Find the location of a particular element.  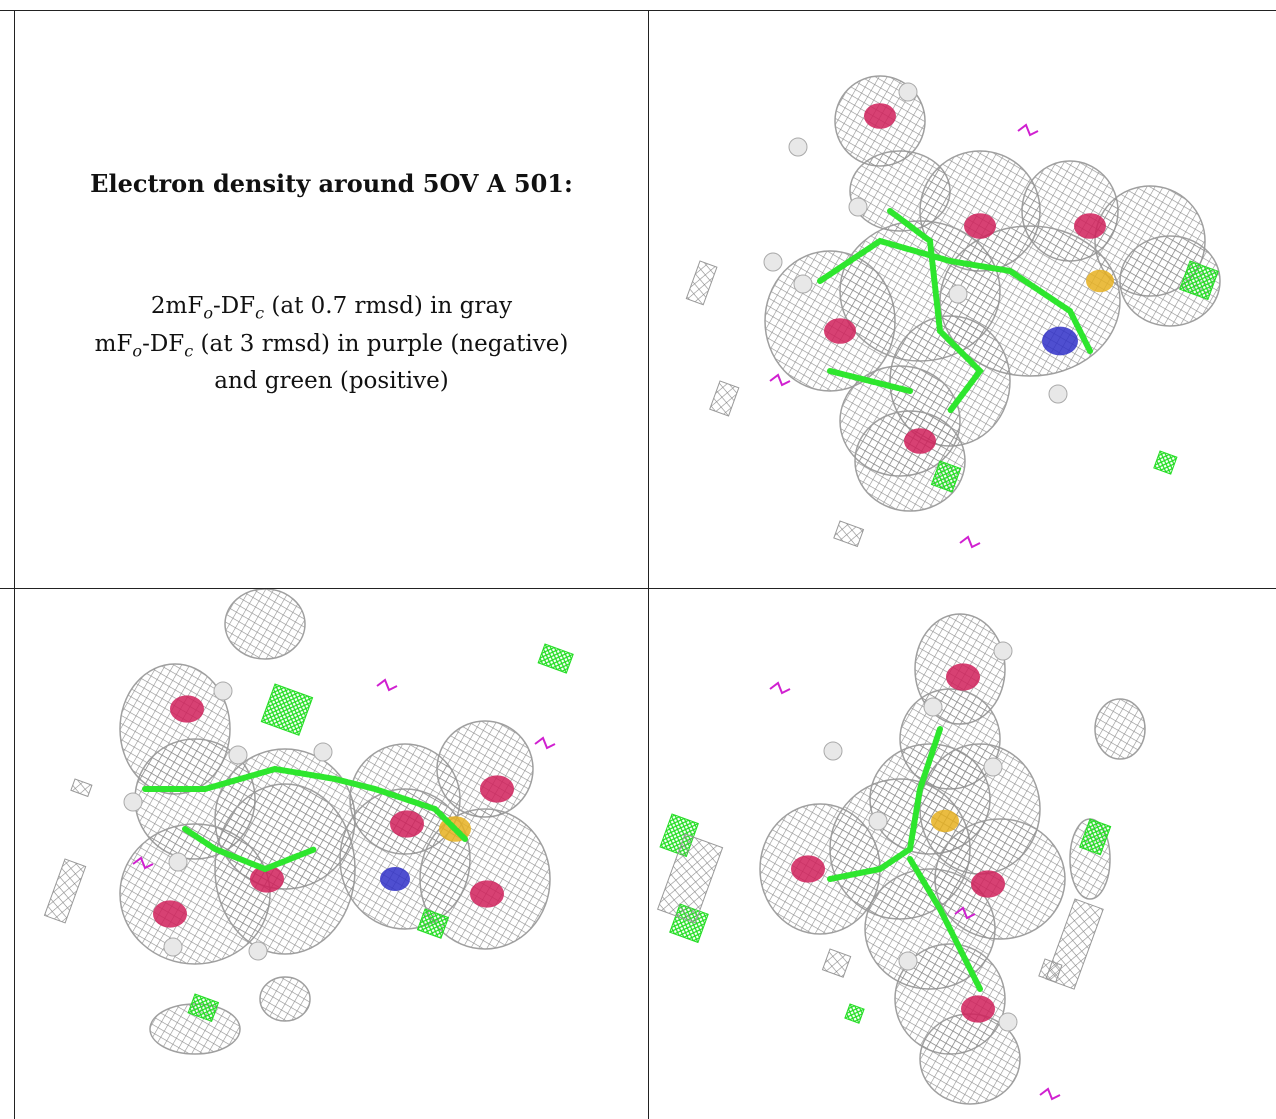

legend-line-difference: mFo-DFc (at 3 rmsd) in purple (negative) is located at coordinates (331, 345).